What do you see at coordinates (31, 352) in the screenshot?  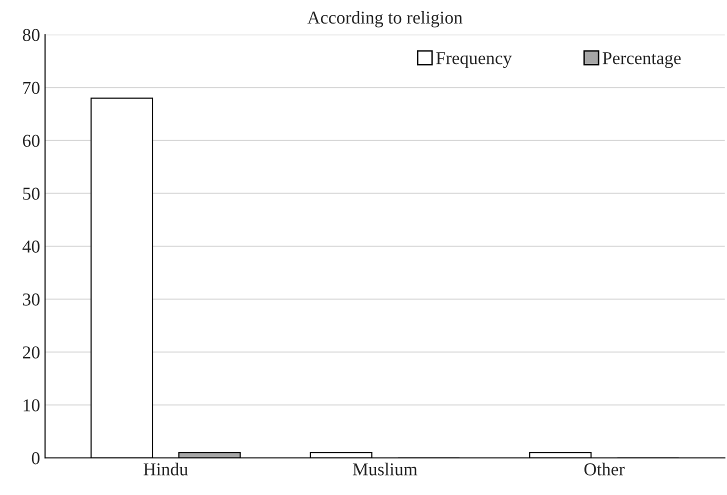 I see `y-tick-label: 20` at bounding box center [31, 352].